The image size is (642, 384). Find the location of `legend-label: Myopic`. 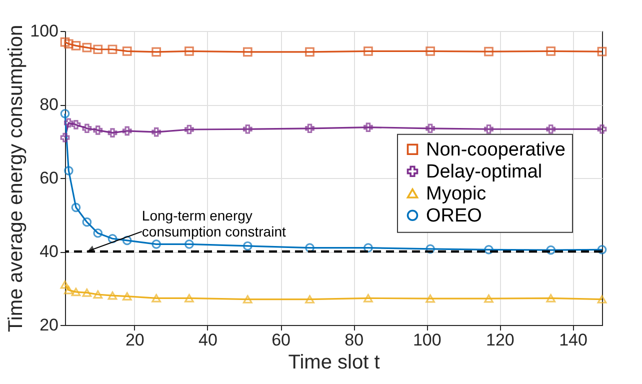

legend-label: Myopic is located at coordinates (456, 193).